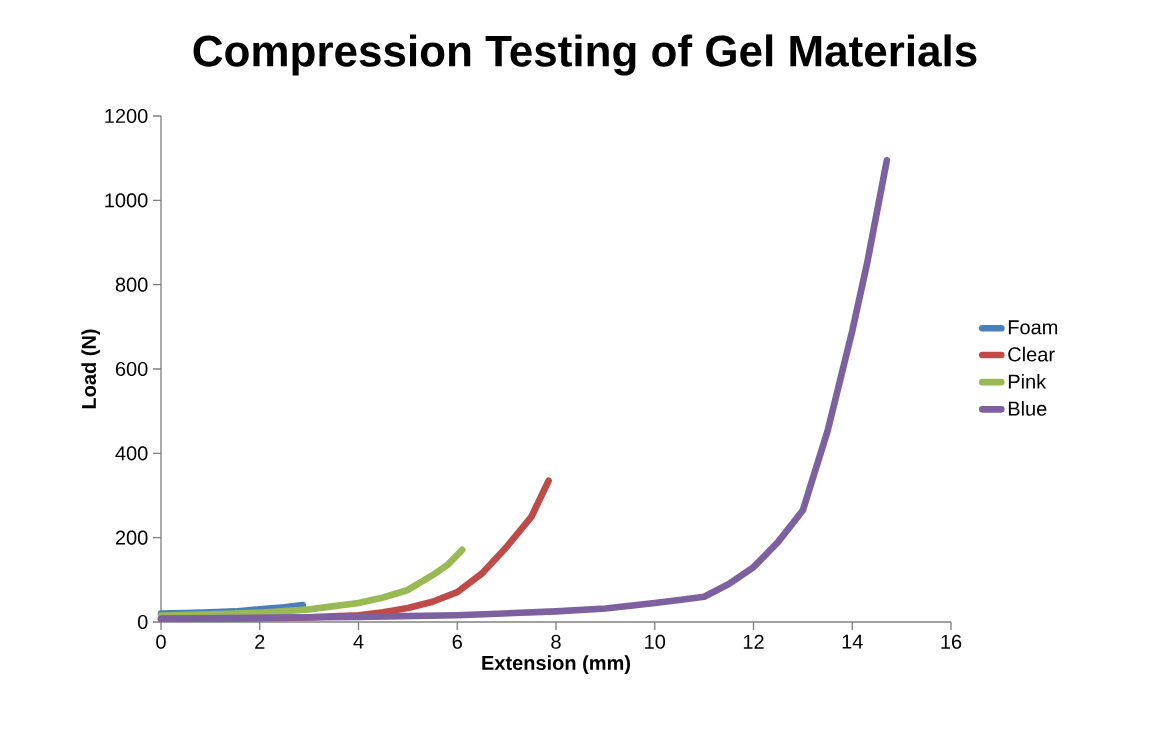 This screenshot has height=734, width=1150. What do you see at coordinates (556, 641) in the screenshot?
I see `x-tick-label: 8` at bounding box center [556, 641].